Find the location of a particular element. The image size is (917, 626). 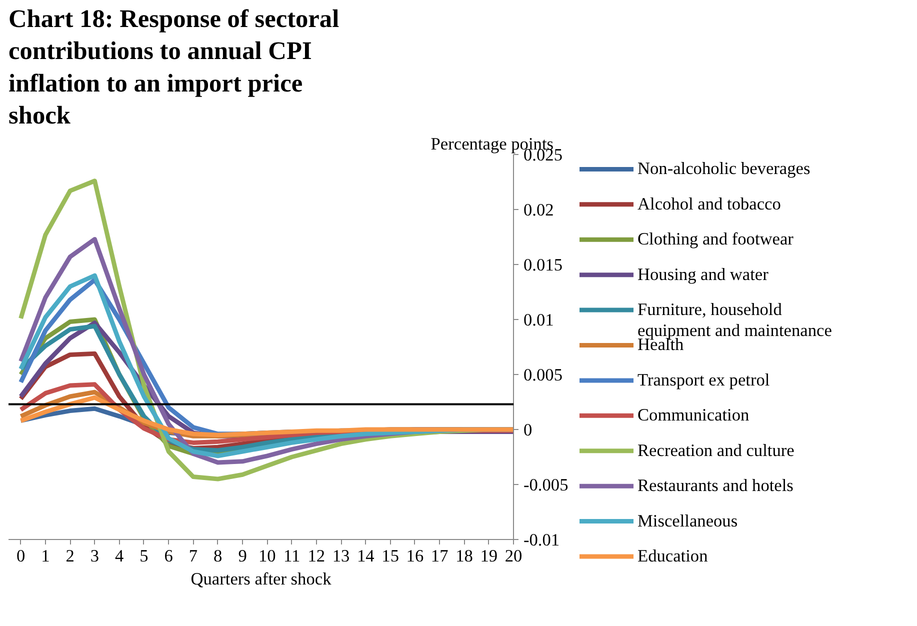

y-tick-label: -0.01 is located at coordinates (542, 540).